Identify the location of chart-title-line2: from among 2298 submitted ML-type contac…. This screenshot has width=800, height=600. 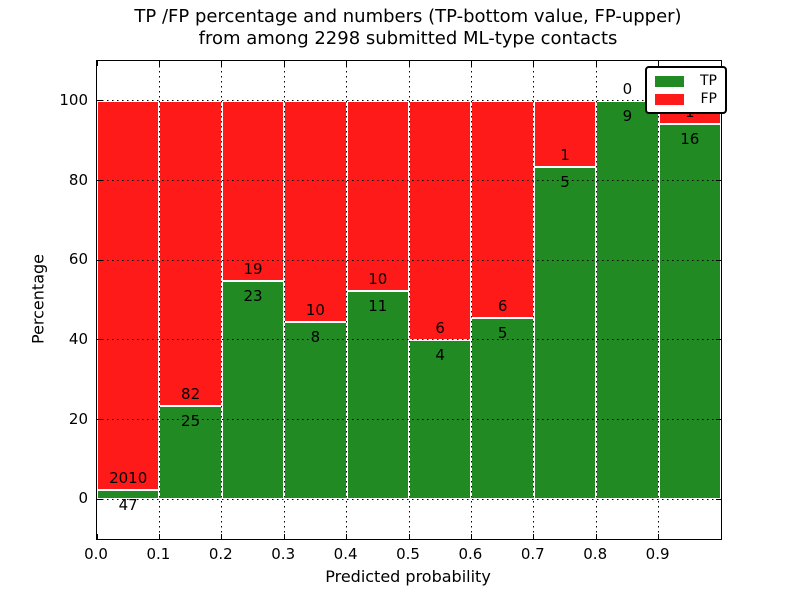
(408, 38).